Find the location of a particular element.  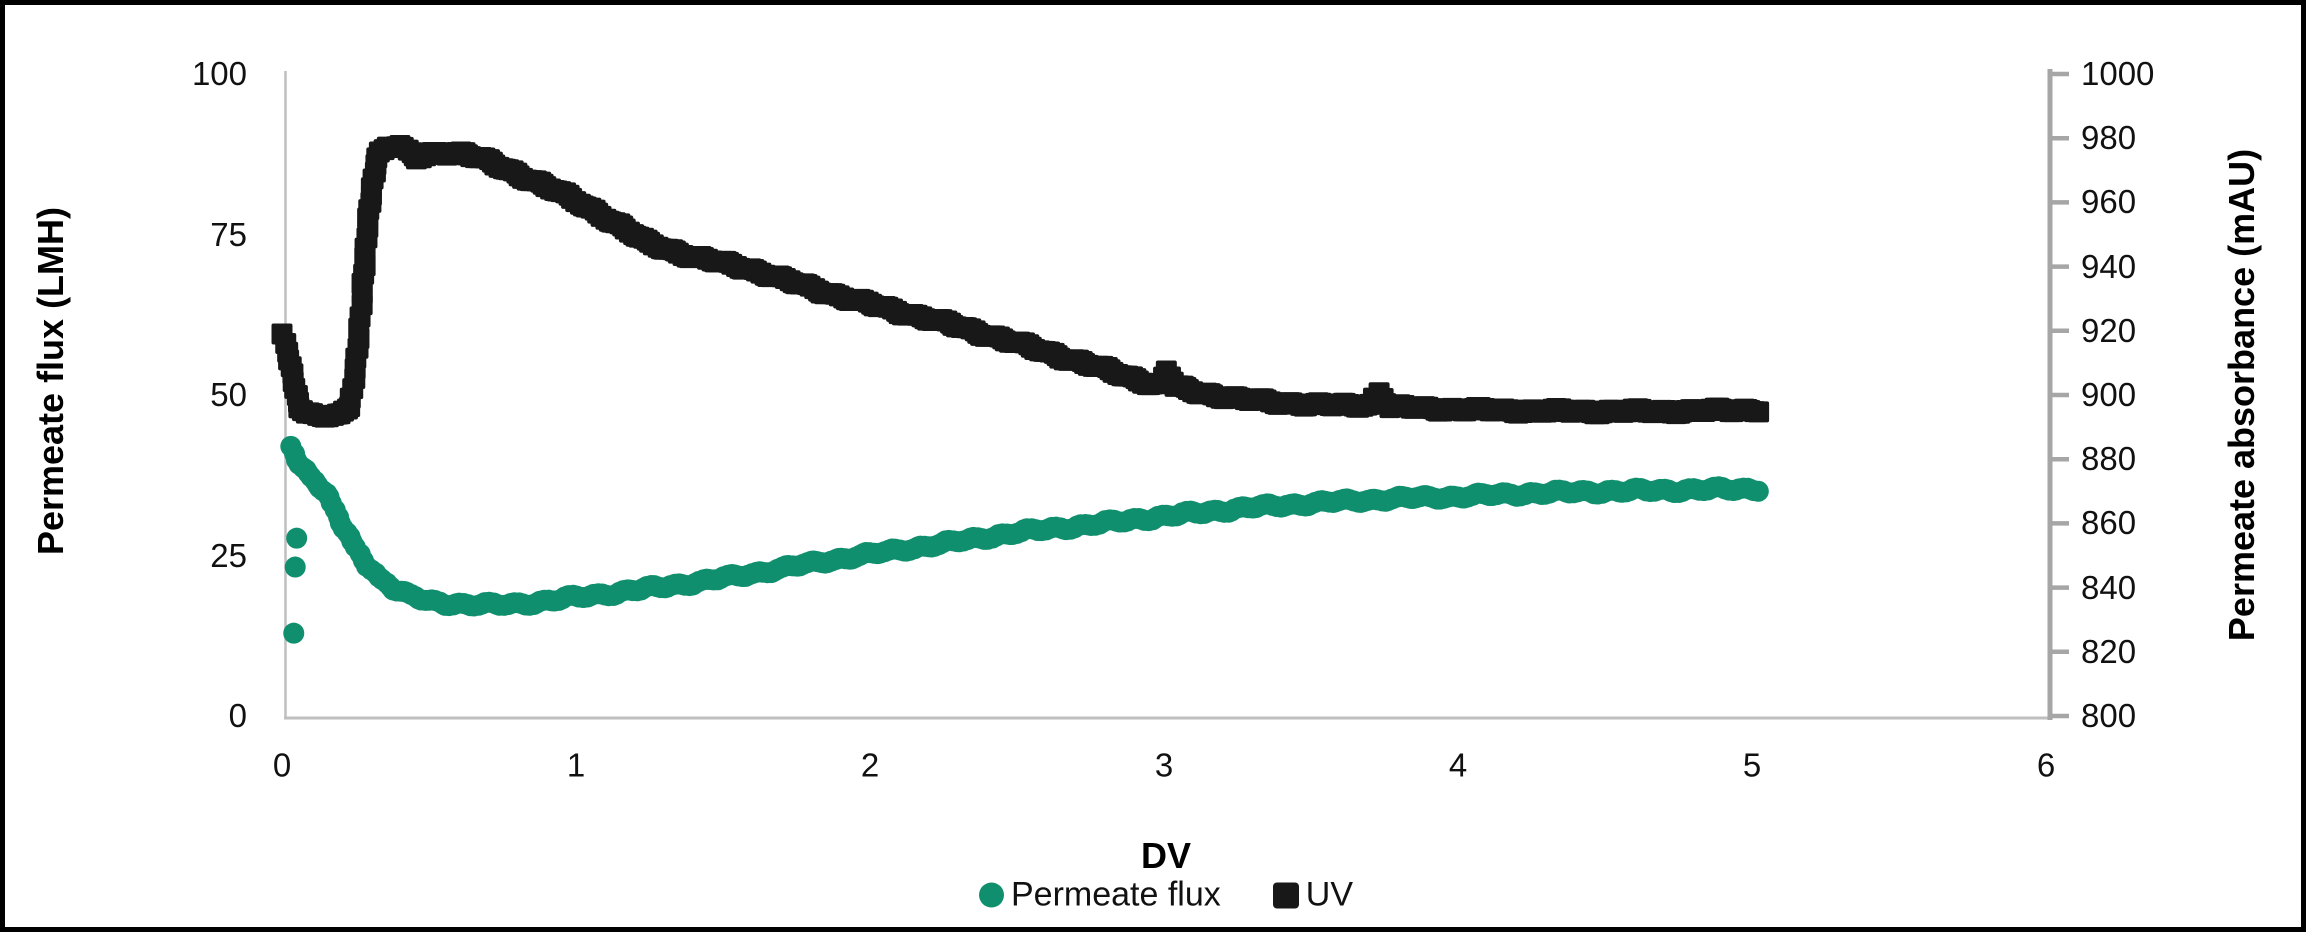

x-tick-label-6: 6 is located at coordinates (2046, 765).